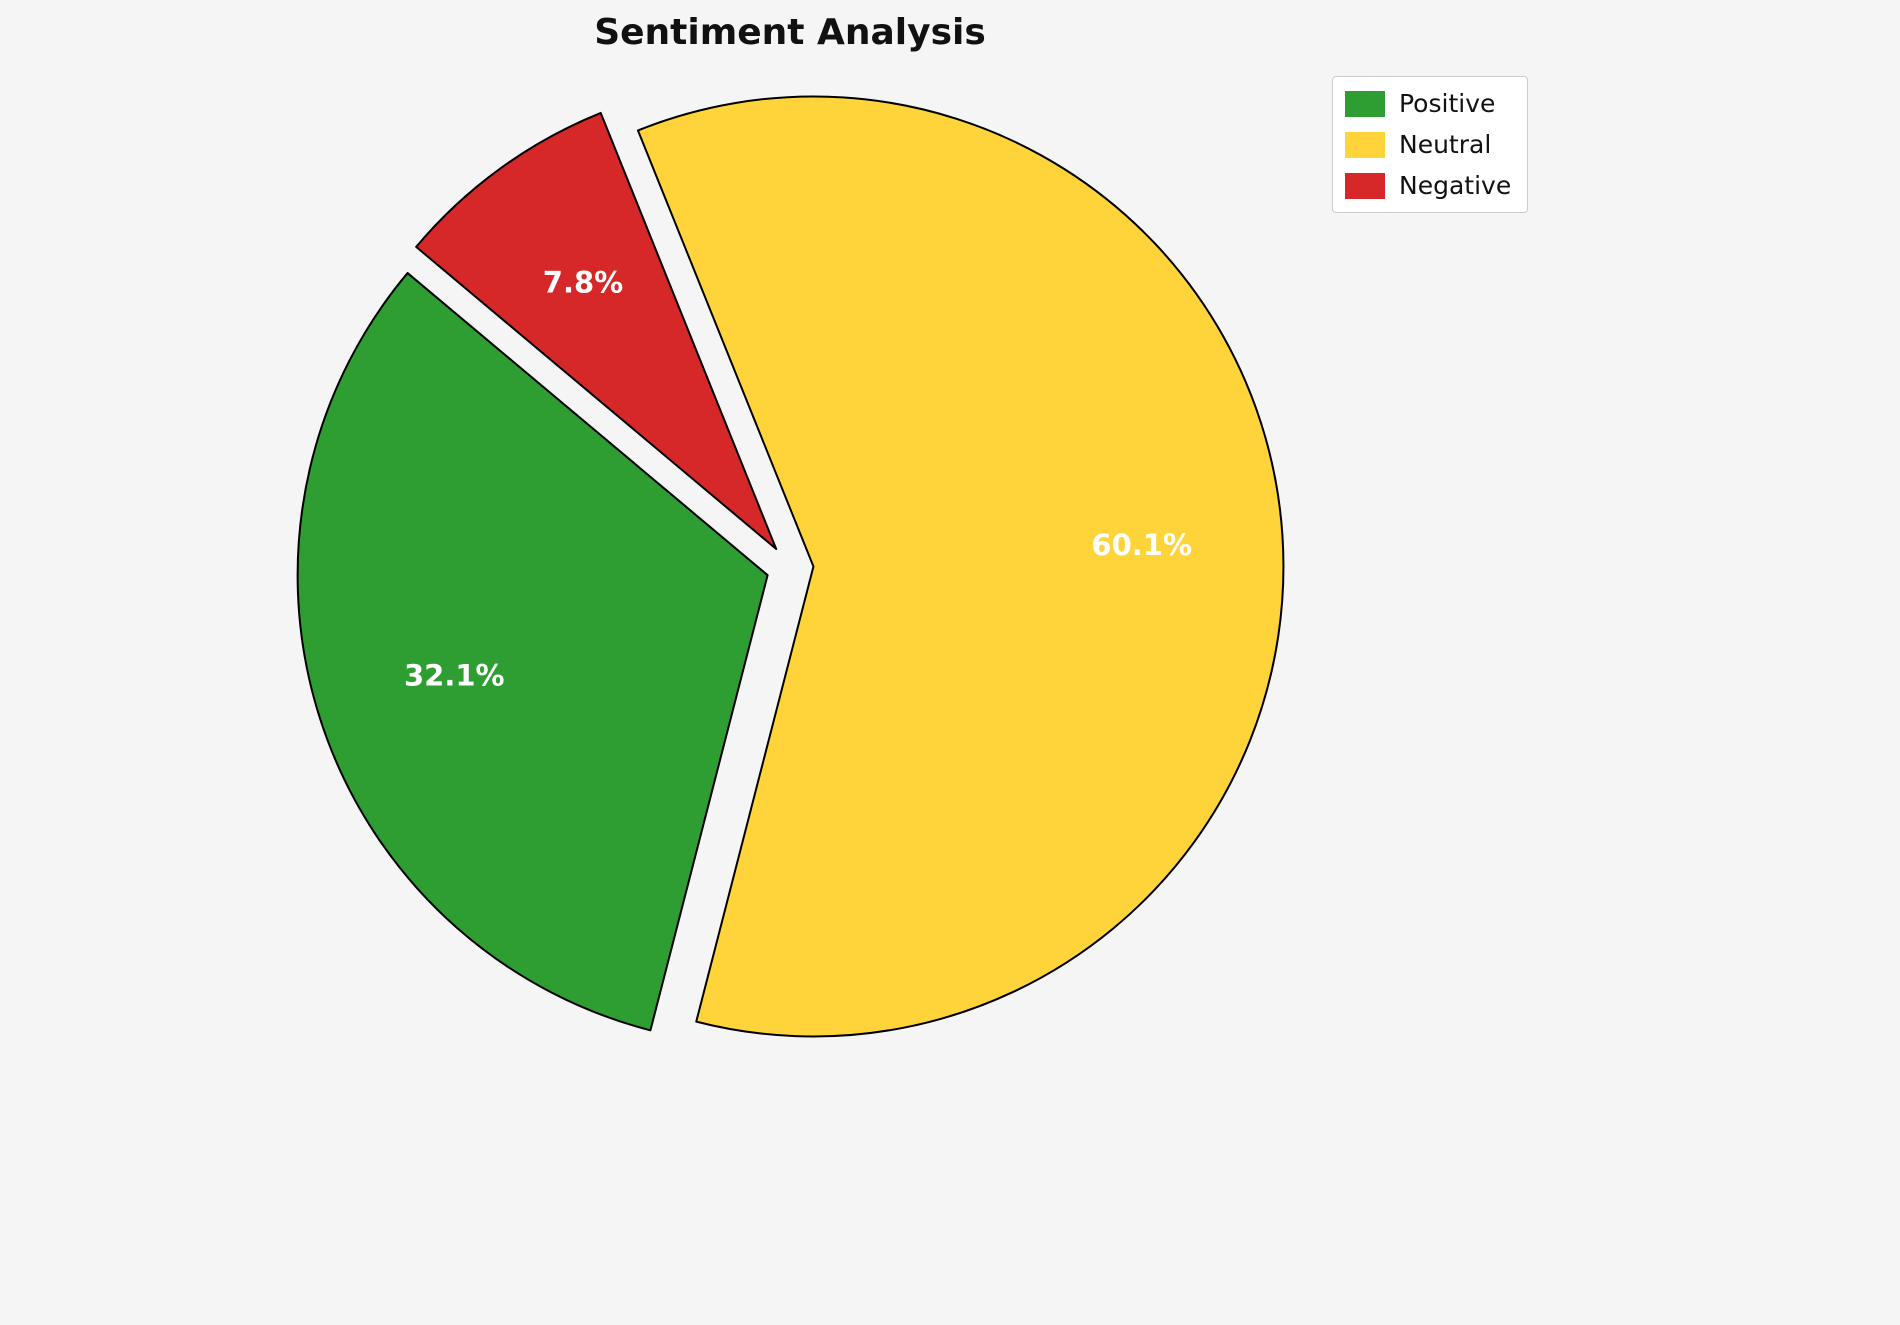 The width and height of the screenshot is (1900, 1325). I want to click on legend-label-positive: Positive, so click(1447, 103).